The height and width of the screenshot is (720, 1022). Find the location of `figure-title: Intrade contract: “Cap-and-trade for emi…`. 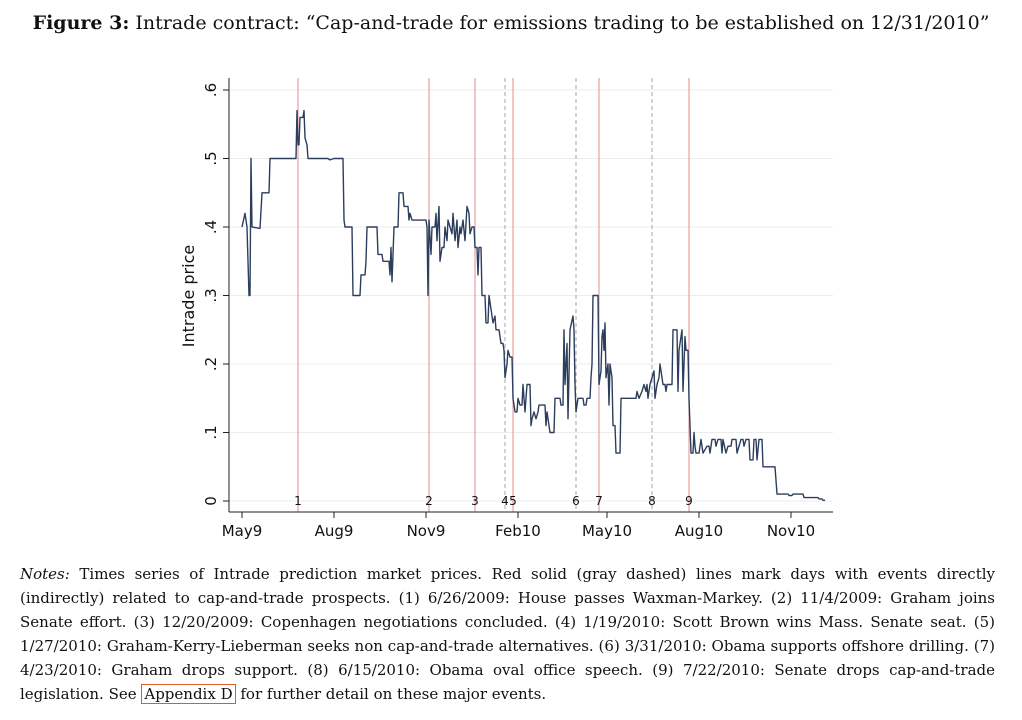

figure-title: Intrade contract: “Cap-and-trade for emi… is located at coordinates (562, 23).